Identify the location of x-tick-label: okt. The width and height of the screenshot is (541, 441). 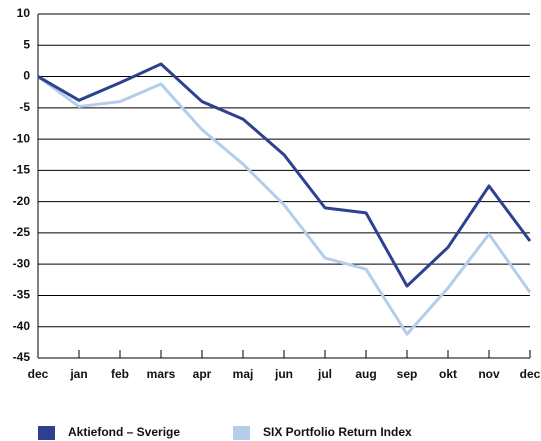
(448, 374).